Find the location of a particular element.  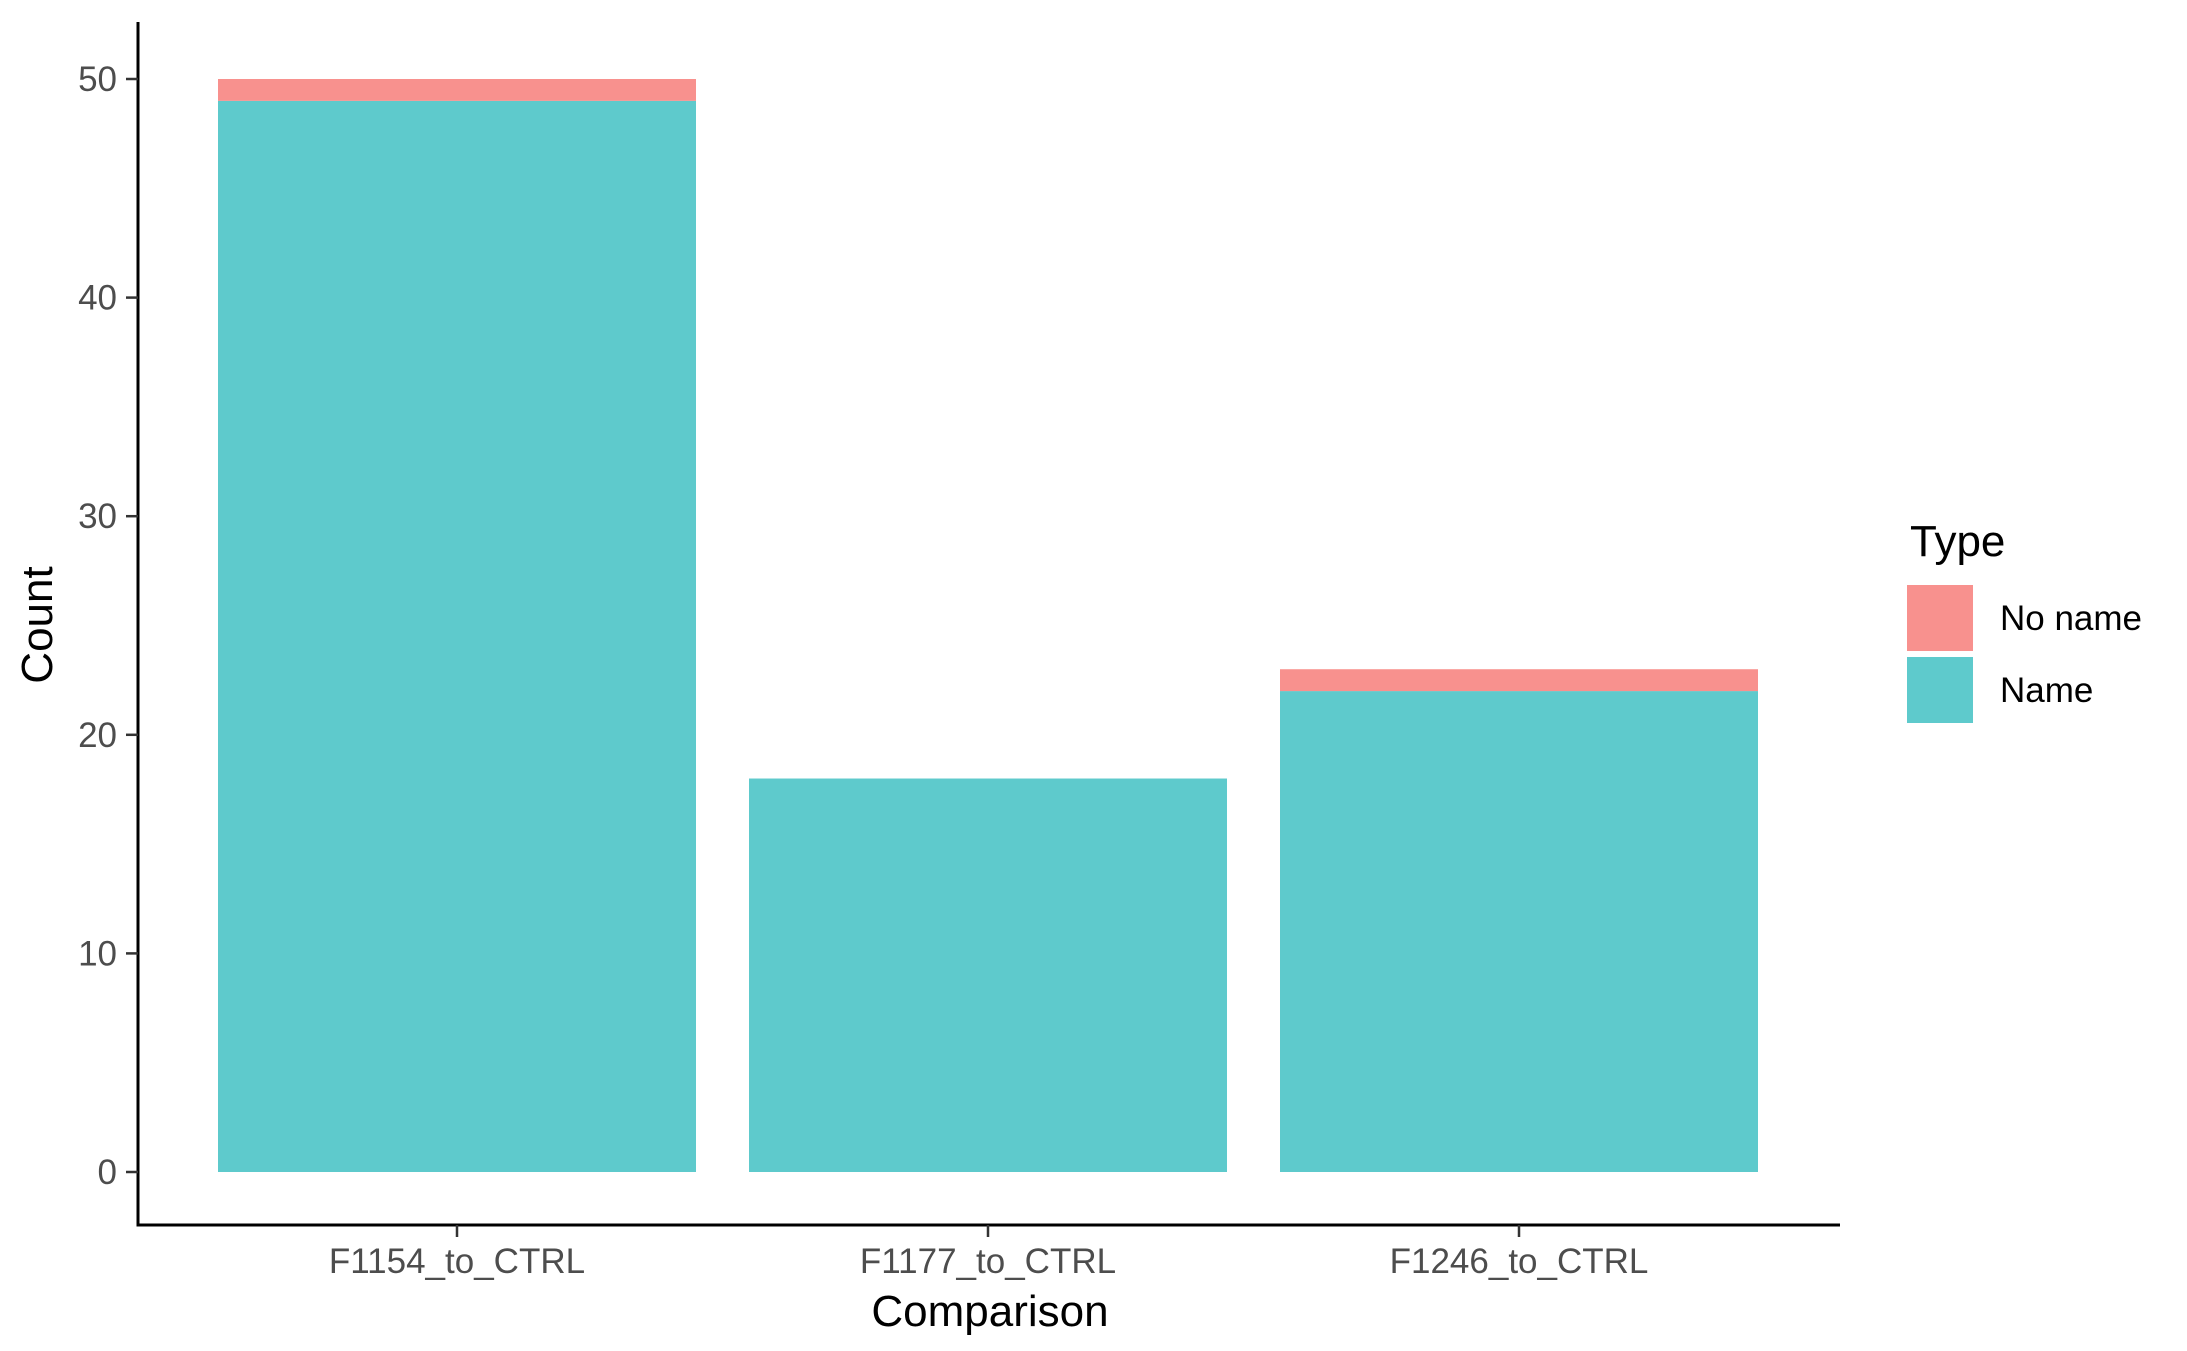

y-tick-label: 0 is located at coordinates (107, 1172).